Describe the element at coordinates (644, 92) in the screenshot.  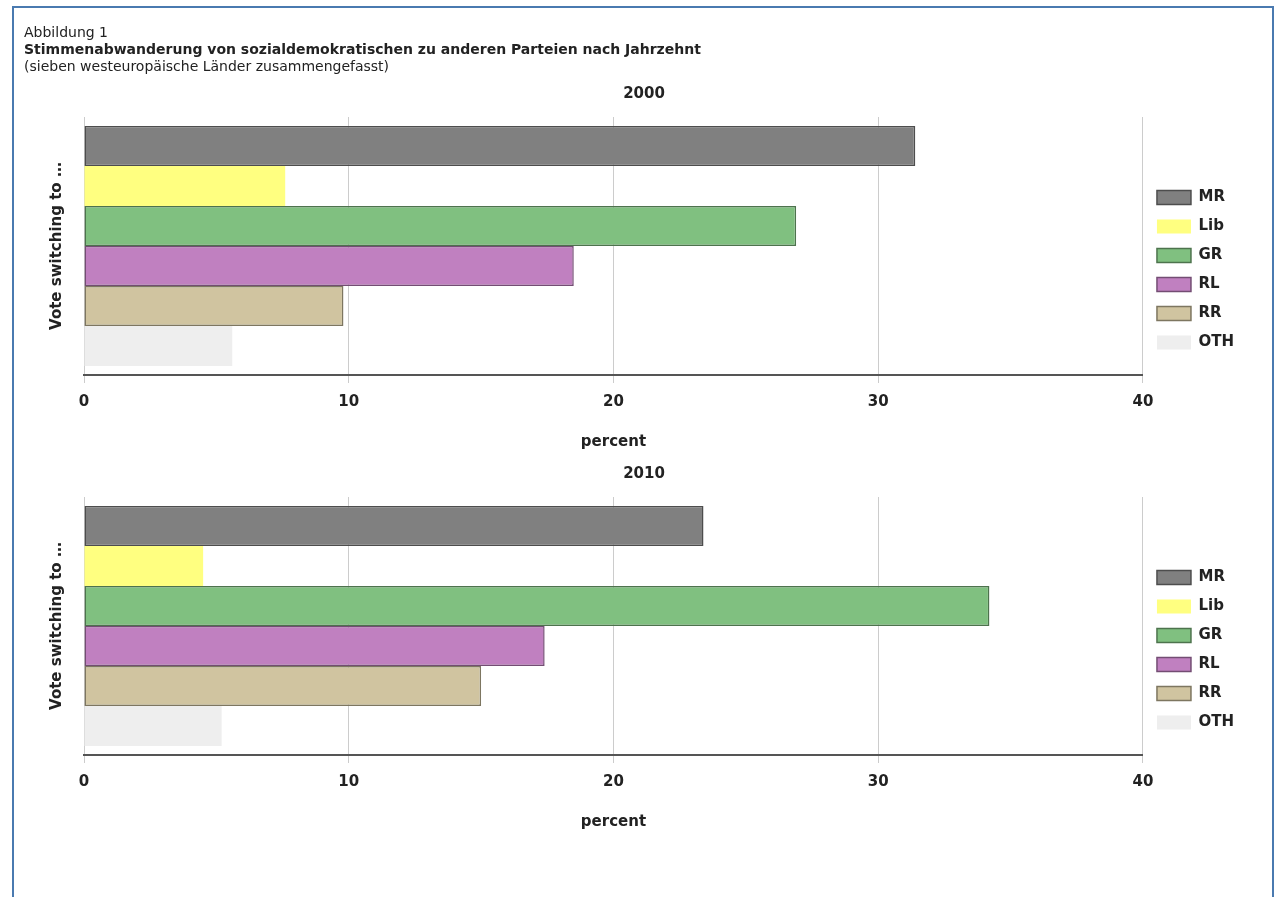
I see `chart-title: 2000` at that location.